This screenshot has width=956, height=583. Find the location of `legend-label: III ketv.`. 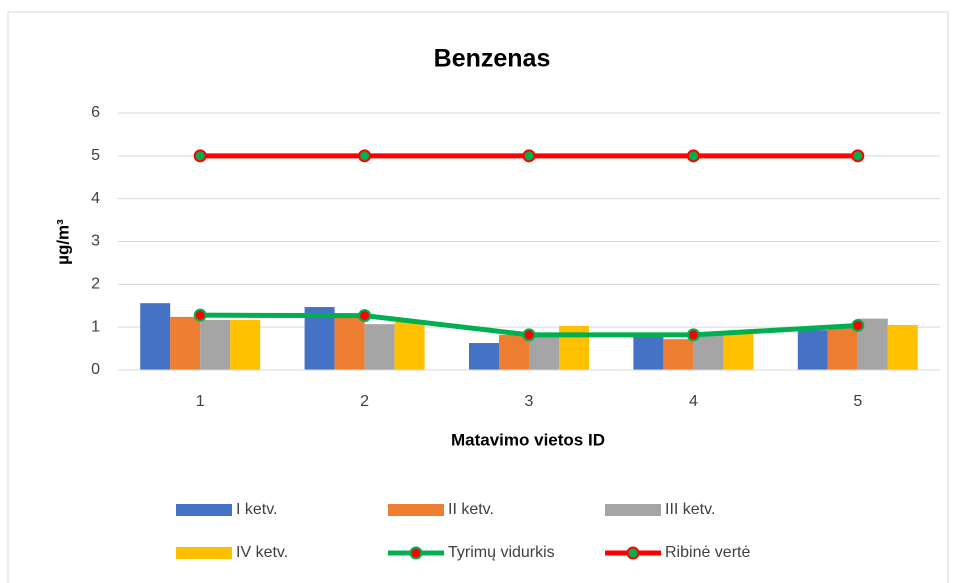

legend-label: III ketv. is located at coordinates (690, 509).